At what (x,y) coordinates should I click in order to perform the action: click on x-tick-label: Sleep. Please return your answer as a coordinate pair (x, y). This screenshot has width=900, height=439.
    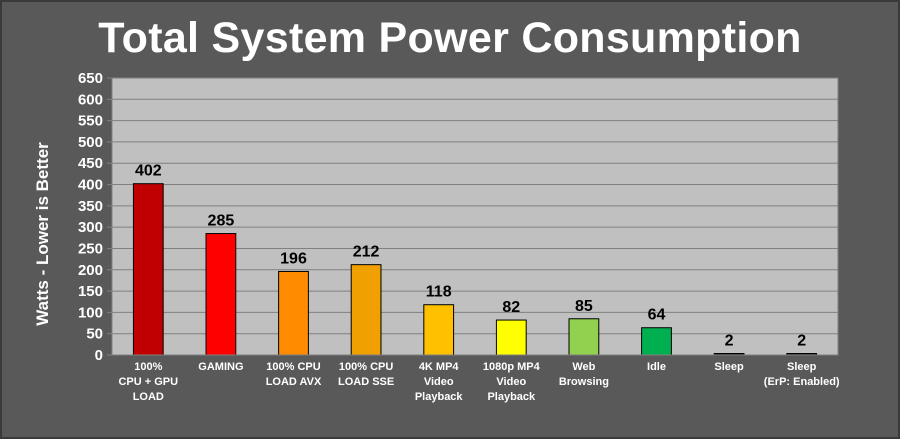
    Looking at the image, I should click on (729, 367).